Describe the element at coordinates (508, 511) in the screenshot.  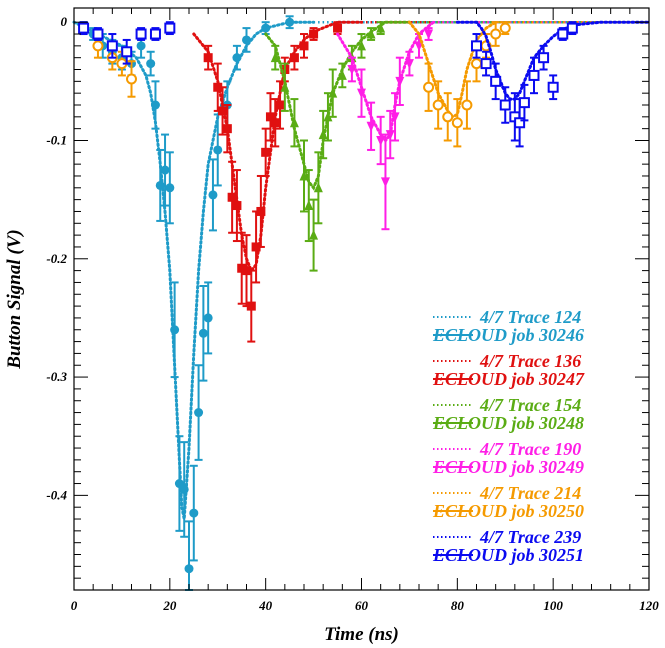
I see `legend-model-label-4: ECLOUD job 30250` at that location.